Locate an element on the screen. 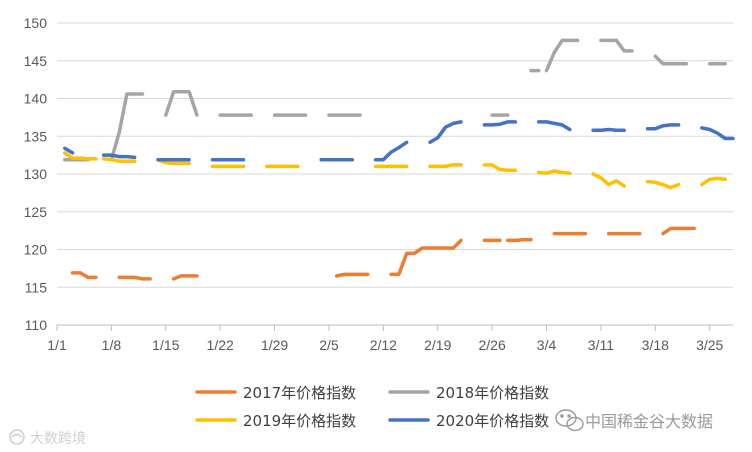 This screenshot has height=452, width=752. x-tick-label: 1/29 is located at coordinates (274, 345).